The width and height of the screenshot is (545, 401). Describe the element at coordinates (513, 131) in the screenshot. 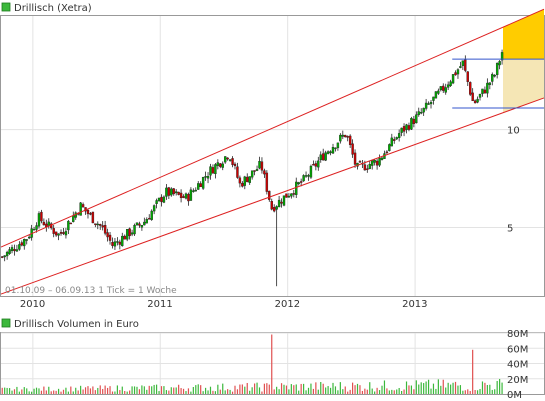

I see `price-y-tick-label: 10` at that location.